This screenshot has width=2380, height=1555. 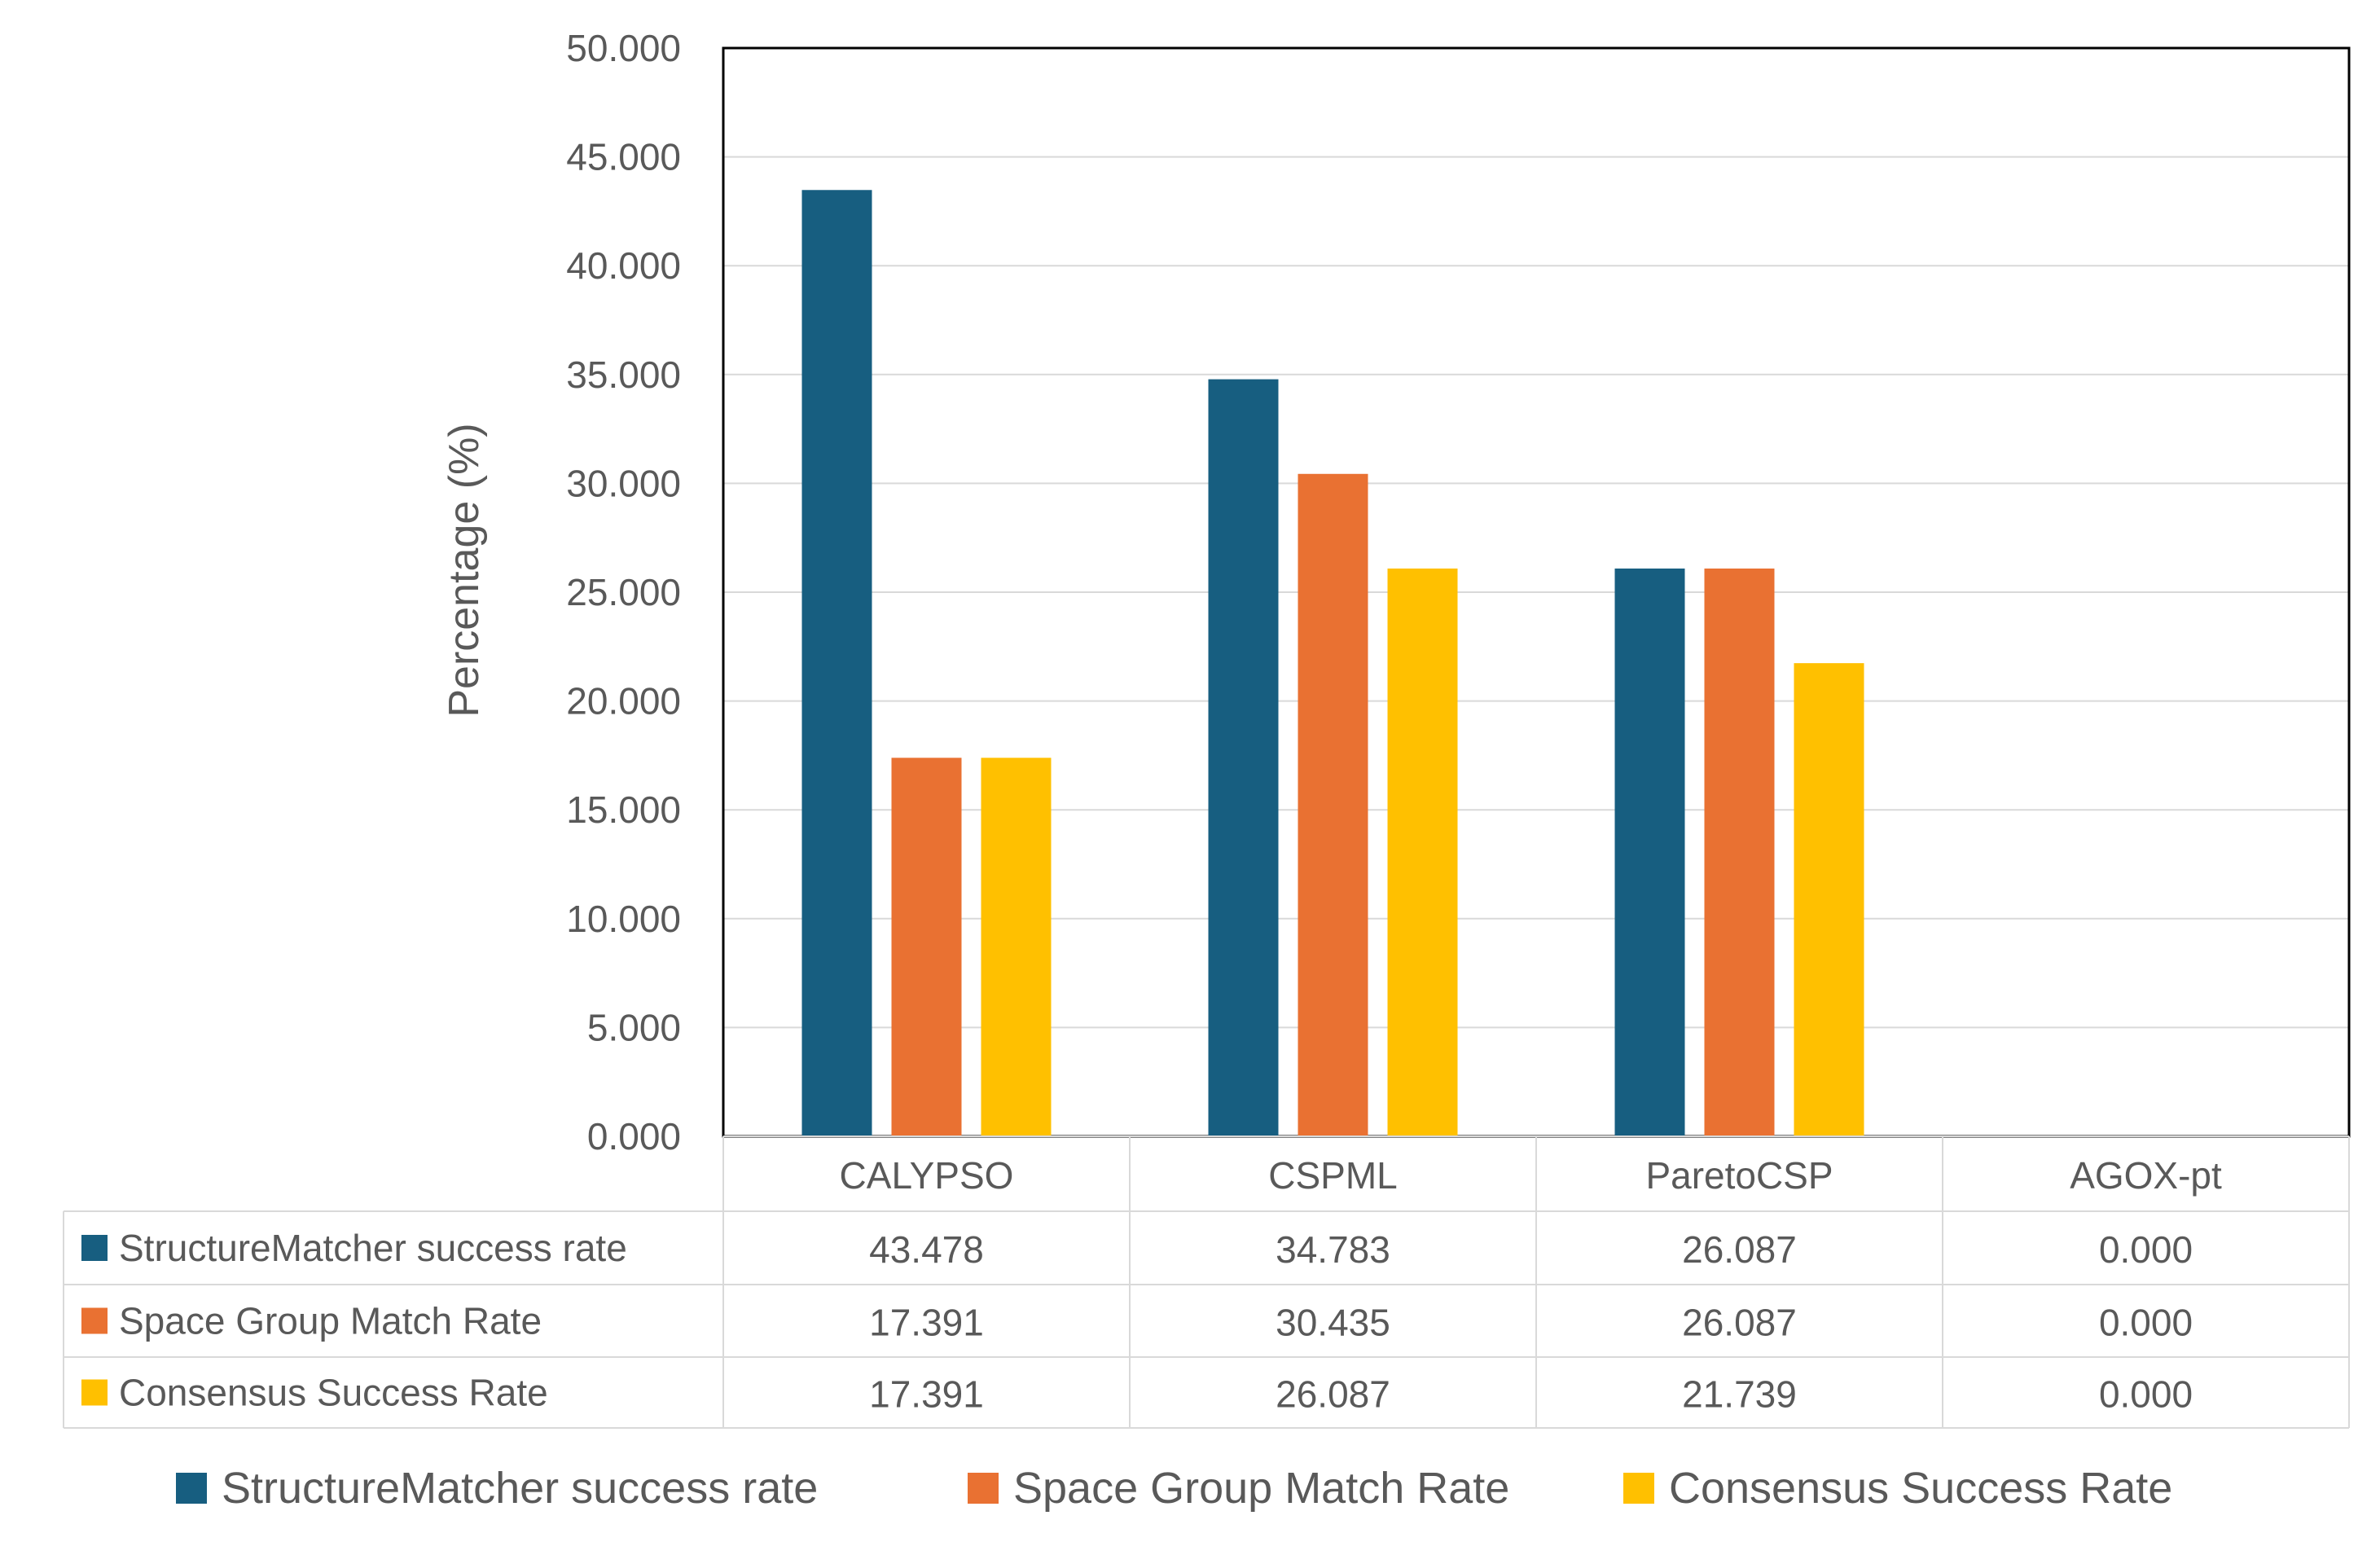 What do you see at coordinates (634, 1027) in the screenshot?
I see `y-tick-label: 5.000` at bounding box center [634, 1027].